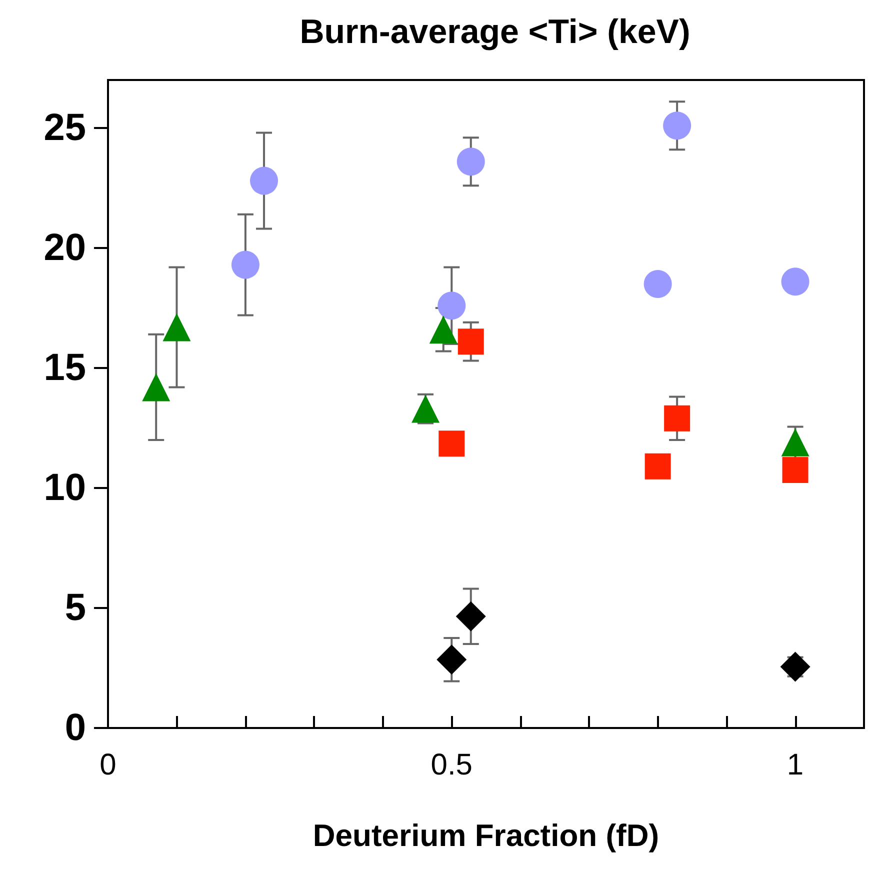  What do you see at coordinates (75, 608) in the screenshot?
I see `y-tick-label: 5` at bounding box center [75, 608].